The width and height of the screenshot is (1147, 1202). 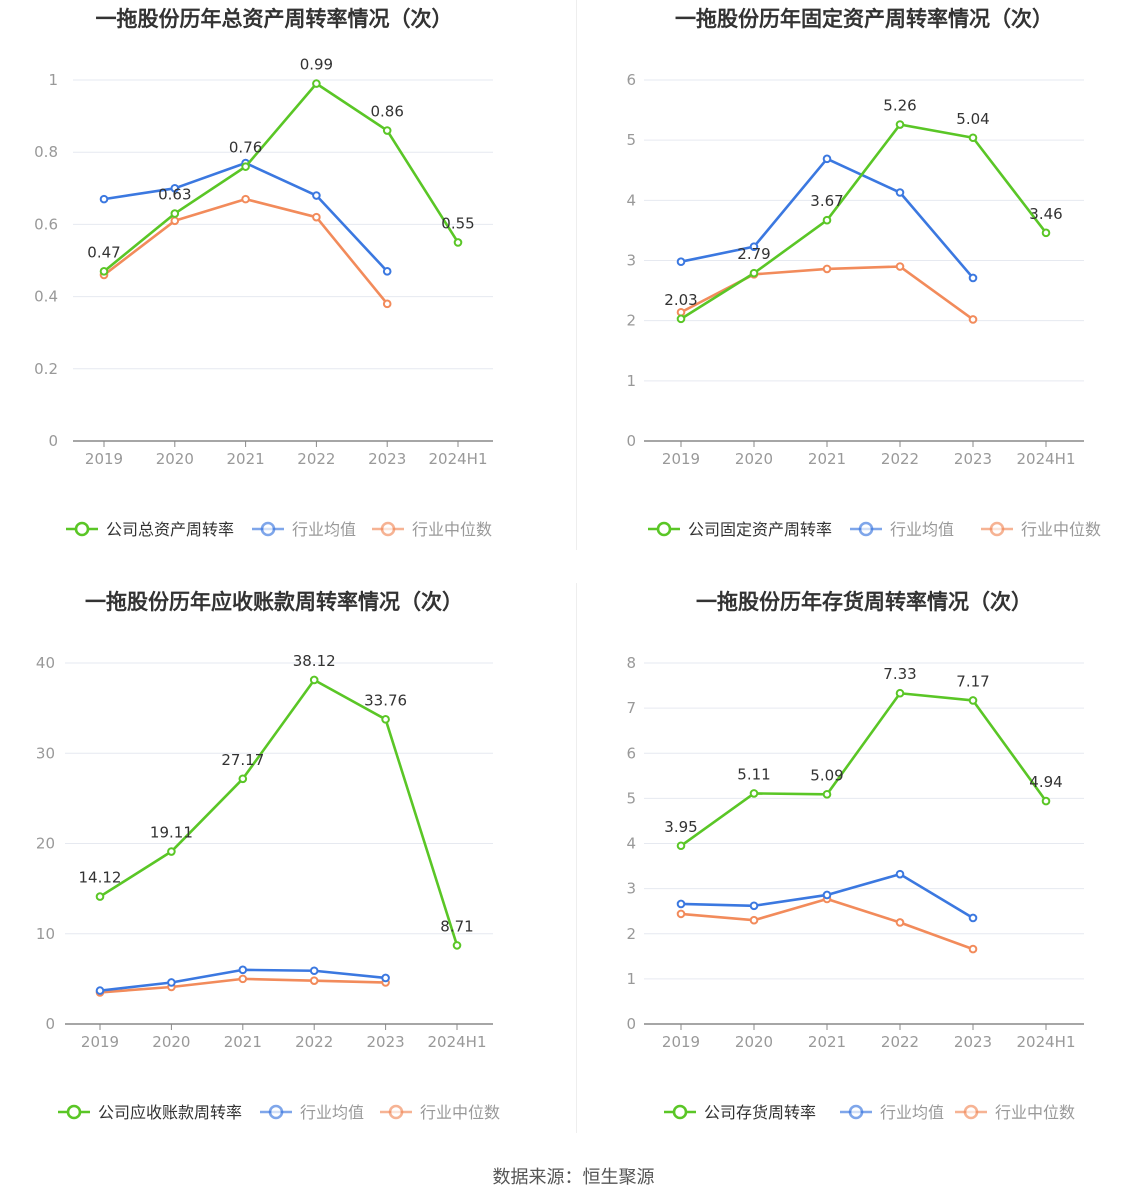 I want to click on legend-item-company: 公司总资产周转率, so click(x=150, y=529).